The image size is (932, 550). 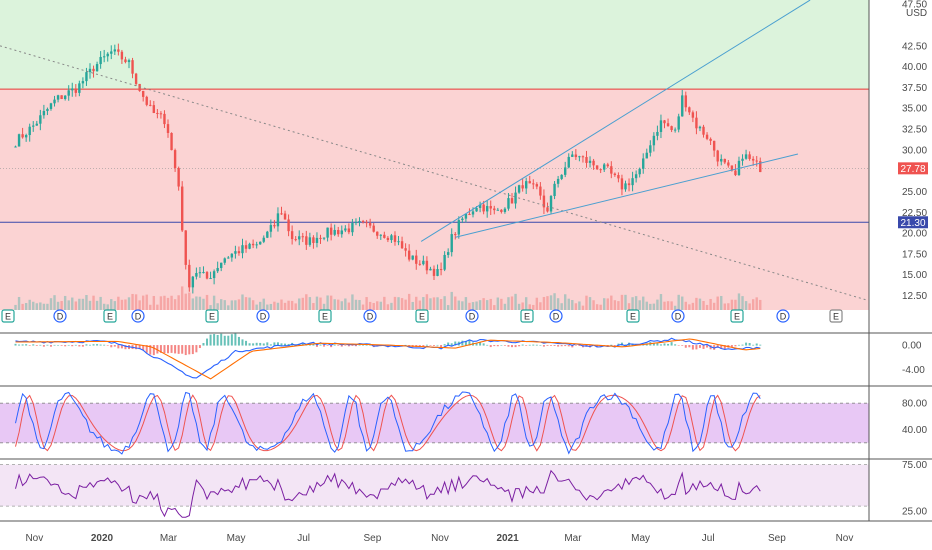 What do you see at coordinates (627, 195) in the screenshot?
I see `trendline-channel-lower` at bounding box center [627, 195].